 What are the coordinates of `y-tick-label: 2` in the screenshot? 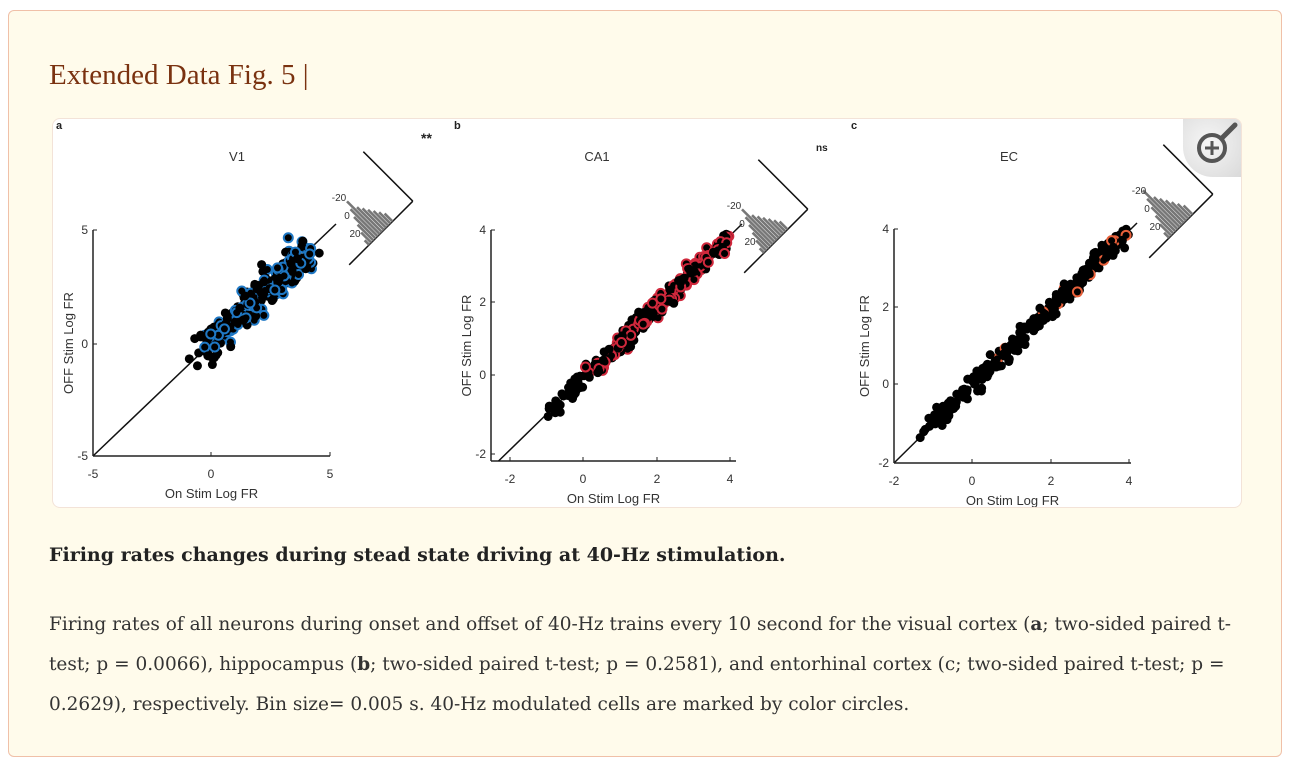 It's located at (885, 307).